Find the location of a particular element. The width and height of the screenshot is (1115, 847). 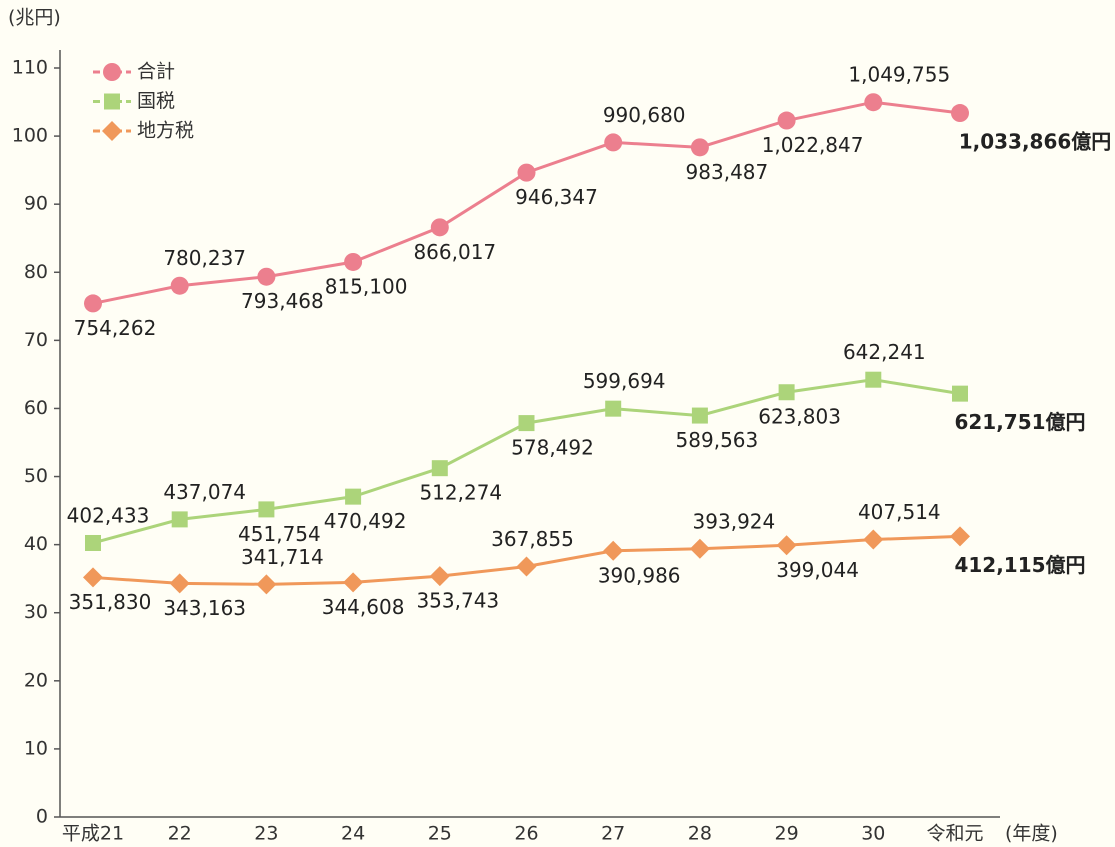

data-label: 344,608 is located at coordinates (363, 607).